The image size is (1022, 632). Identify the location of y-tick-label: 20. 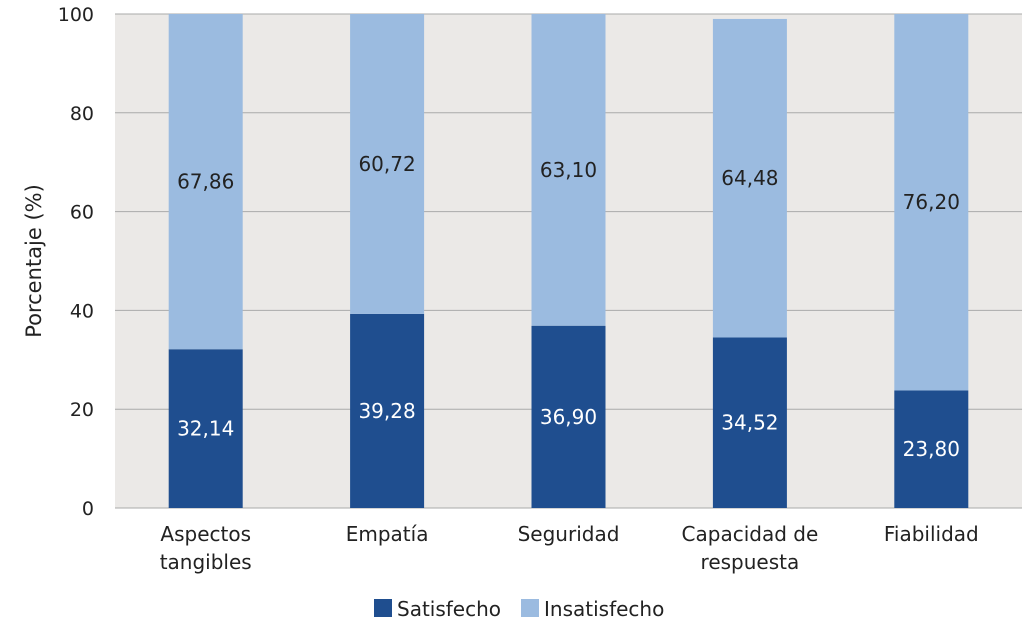
(82, 410).